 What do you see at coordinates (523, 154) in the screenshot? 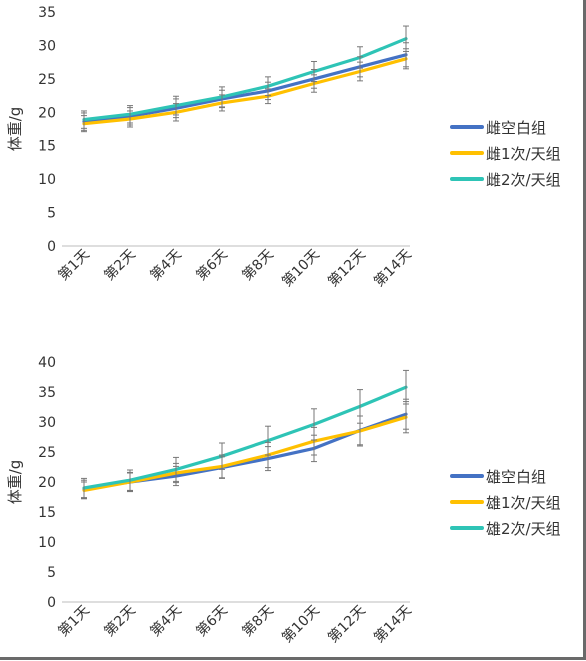
I see `legend-label: 雌1次/天组` at bounding box center [523, 154].